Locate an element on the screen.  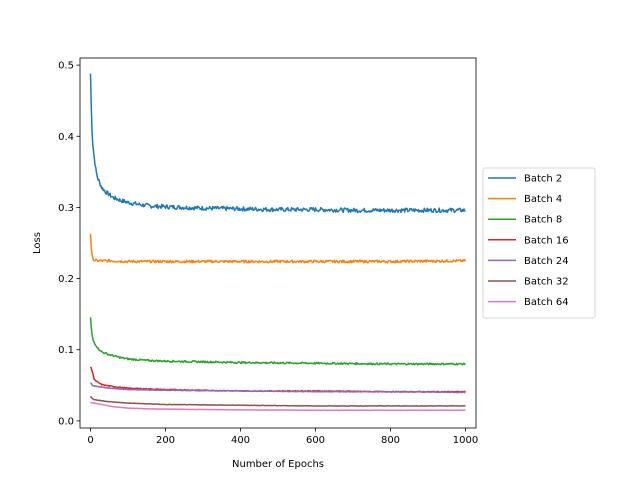
y-tick-label: 0.4 is located at coordinates (66, 137).